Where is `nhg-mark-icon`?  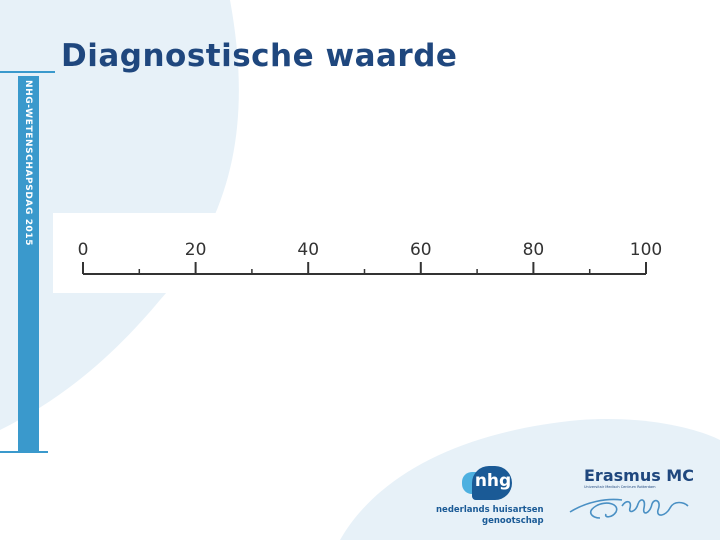 nhg-mark-icon is located at coordinates (492, 483).